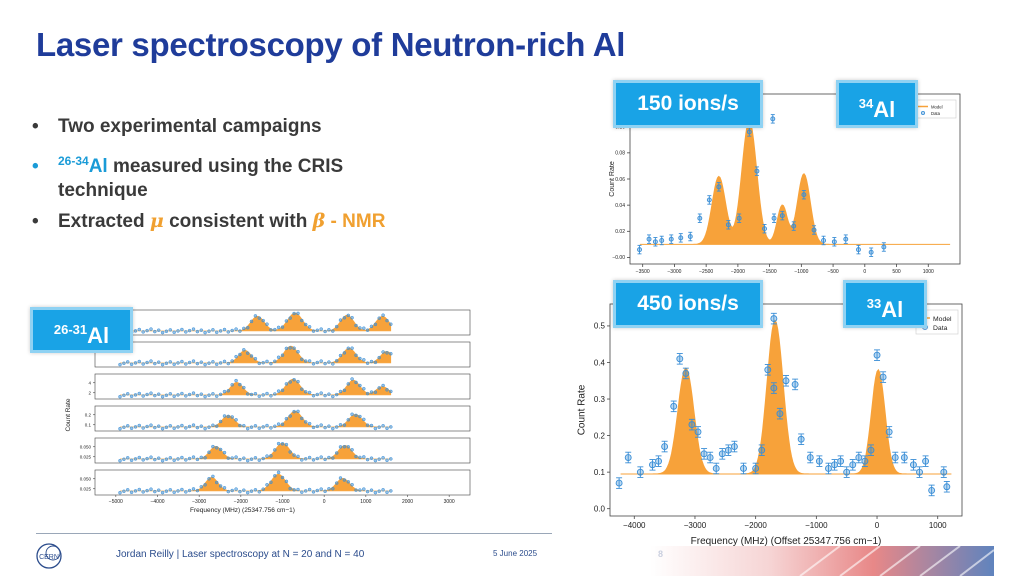  Describe the element at coordinates (885, 304) in the screenshot. I see `isotope-tag-33al: 33Al` at that location.